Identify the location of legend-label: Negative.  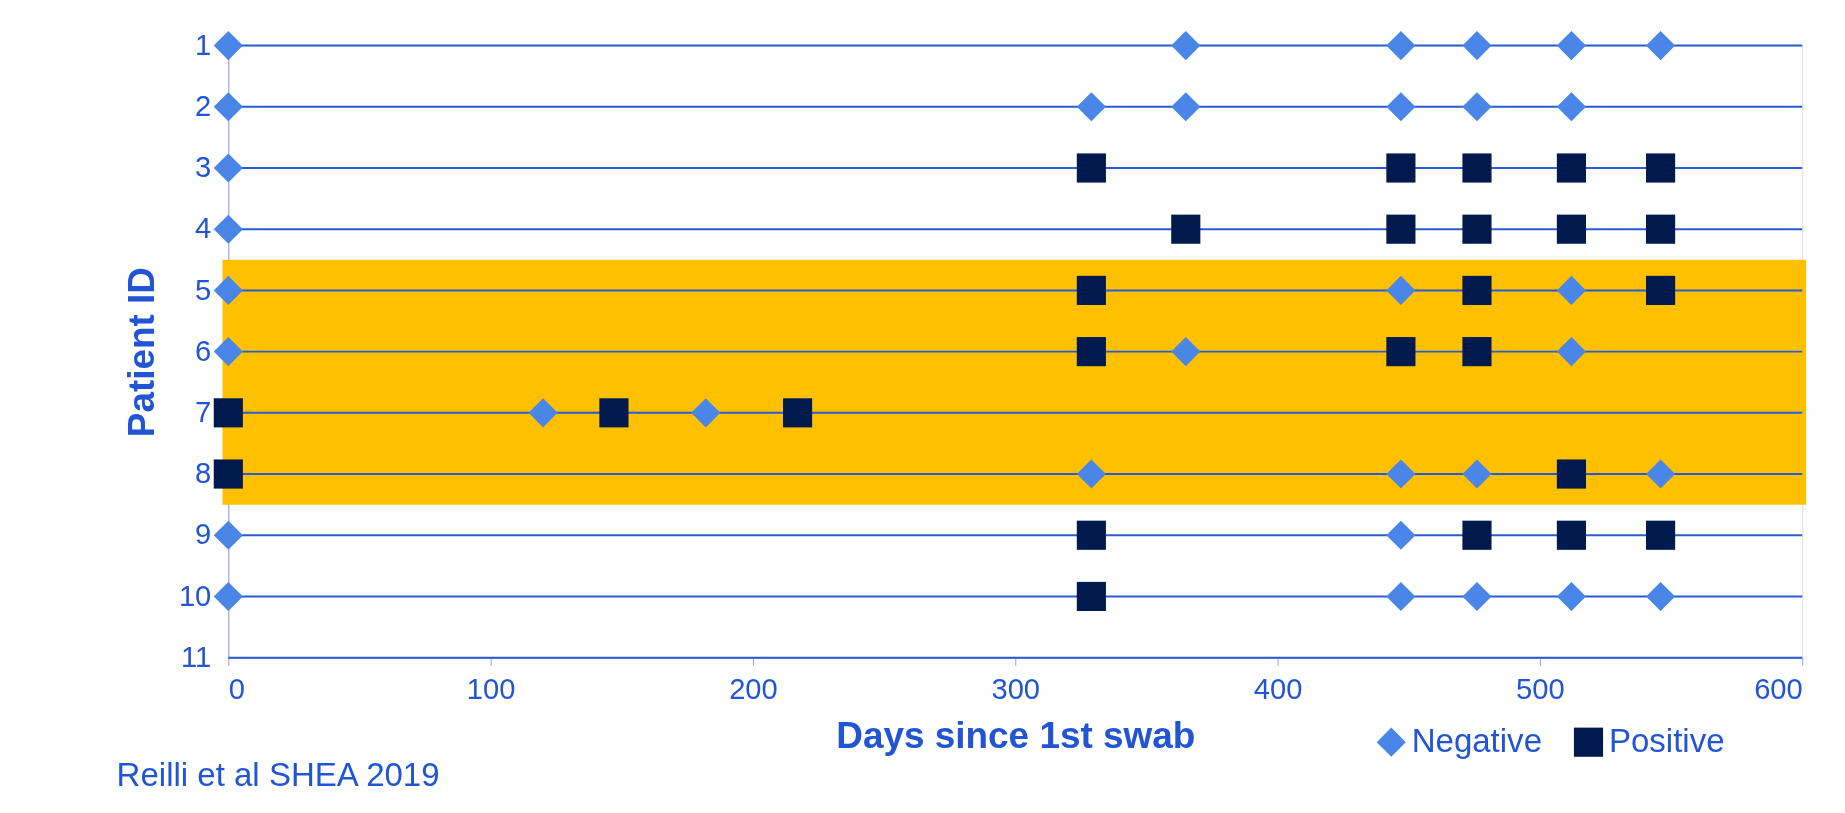
(1476, 740).